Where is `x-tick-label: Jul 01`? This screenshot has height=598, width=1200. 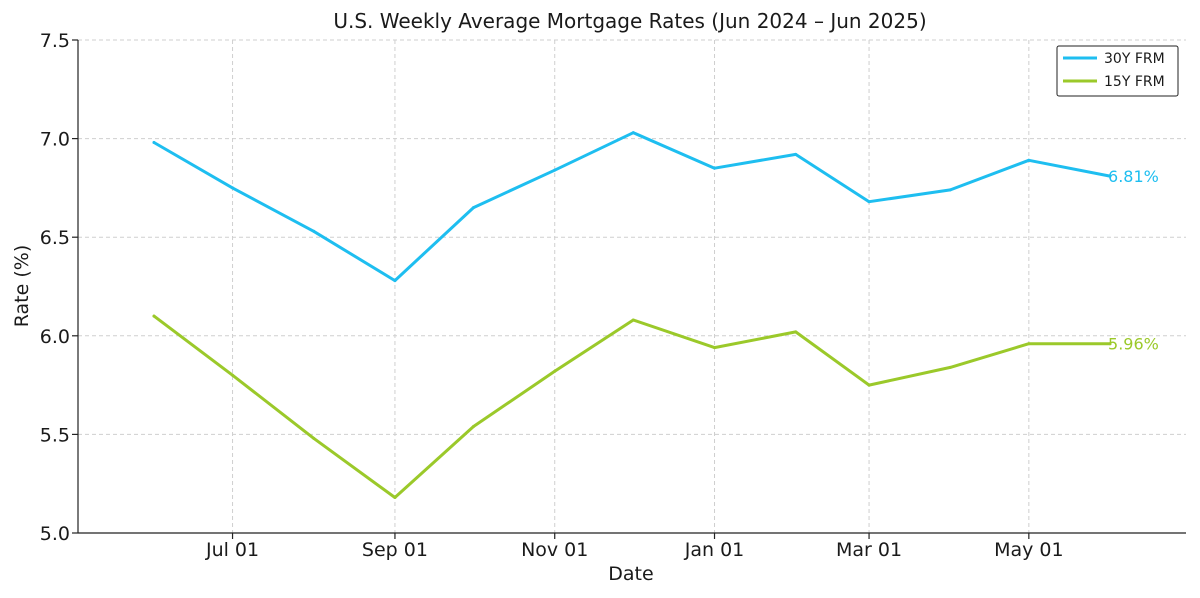
x-tick-label: Jul 01 is located at coordinates (232, 550).